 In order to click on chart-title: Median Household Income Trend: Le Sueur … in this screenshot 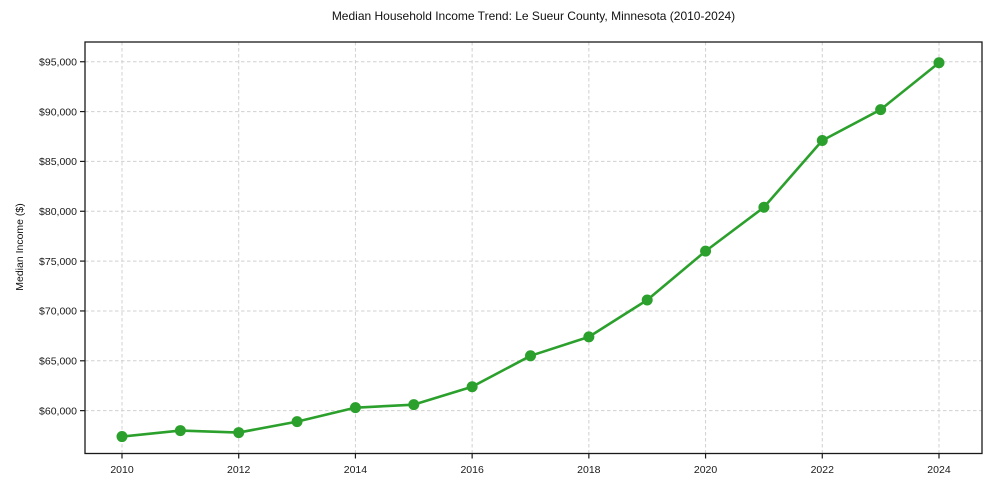, I will do `click(533, 16)`.